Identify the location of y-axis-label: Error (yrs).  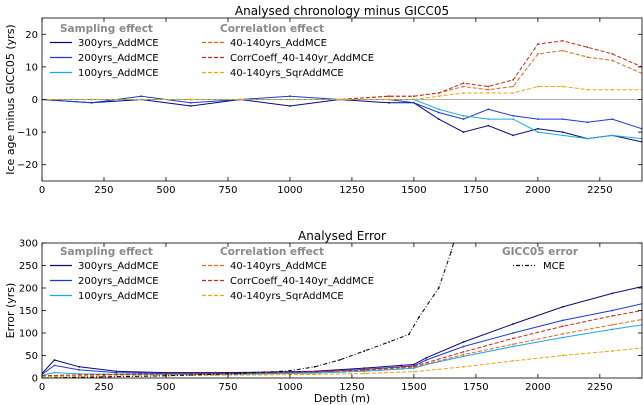
(10, 311).